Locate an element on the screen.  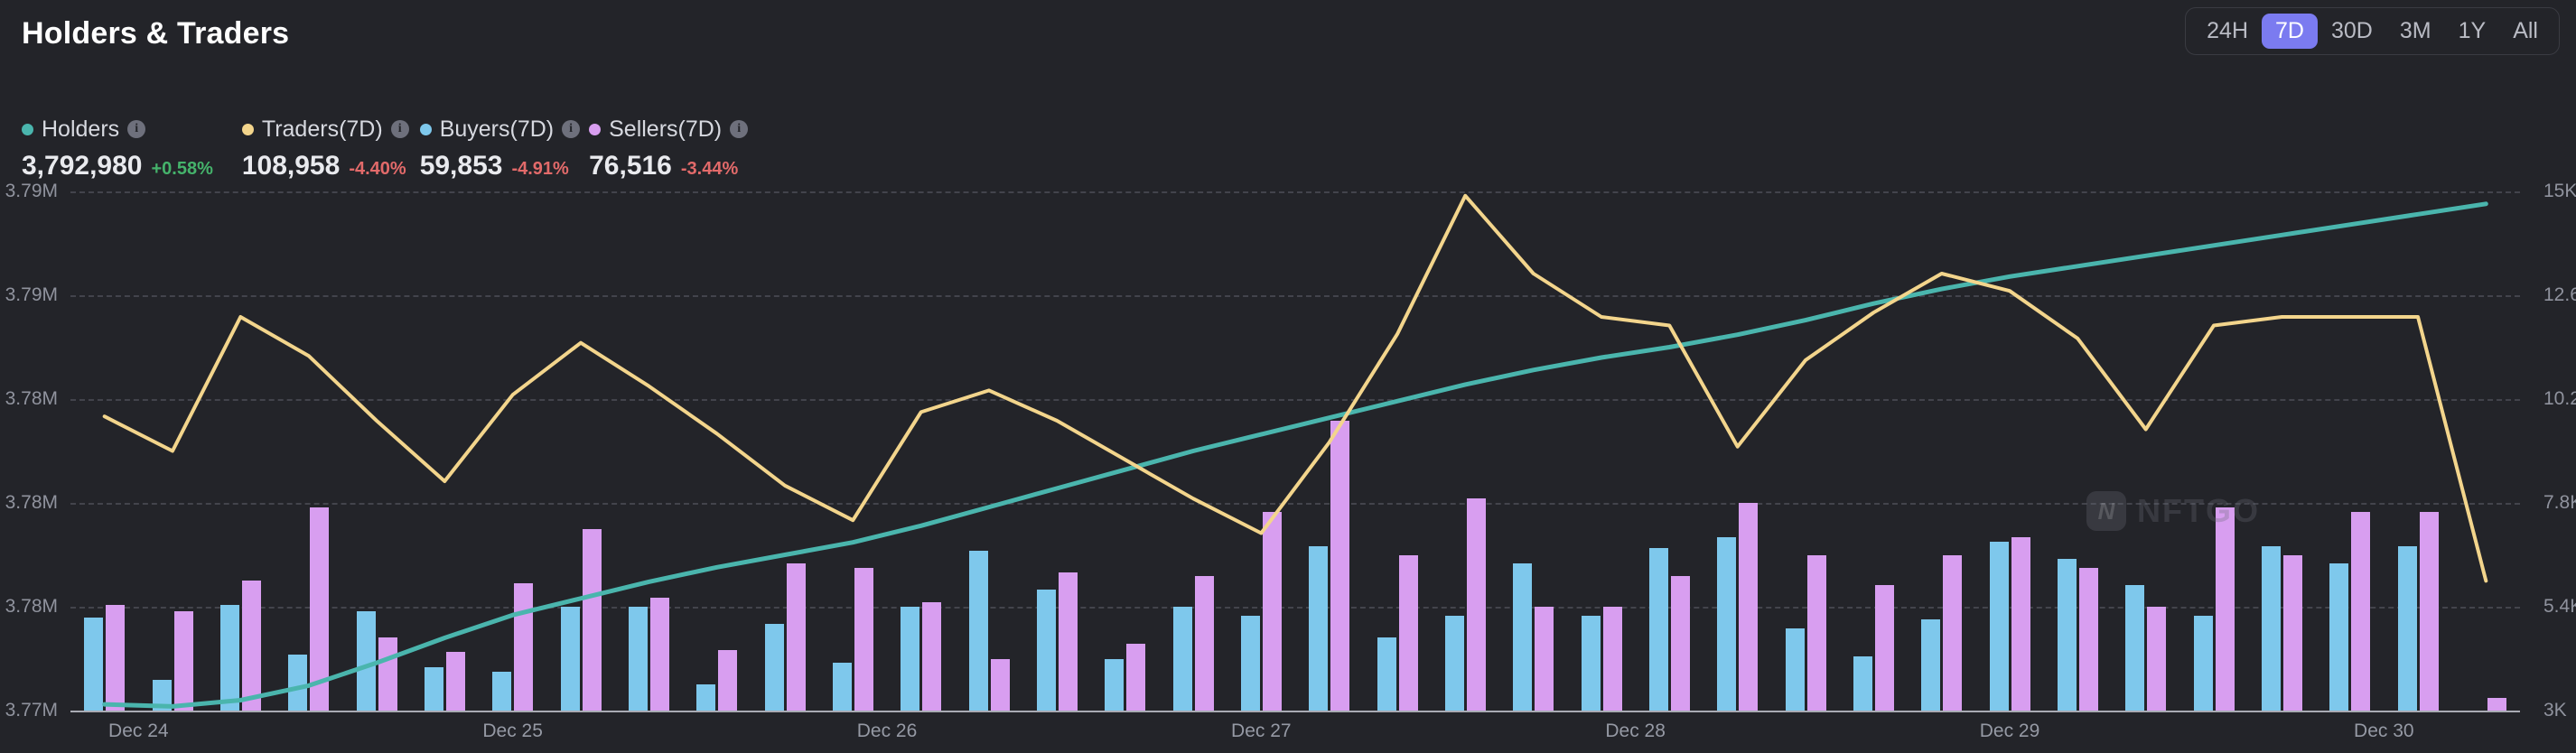
legend-item-sellers7d: Sellers(7D) i 76,516 -3.44% is located at coordinates (669, 148).